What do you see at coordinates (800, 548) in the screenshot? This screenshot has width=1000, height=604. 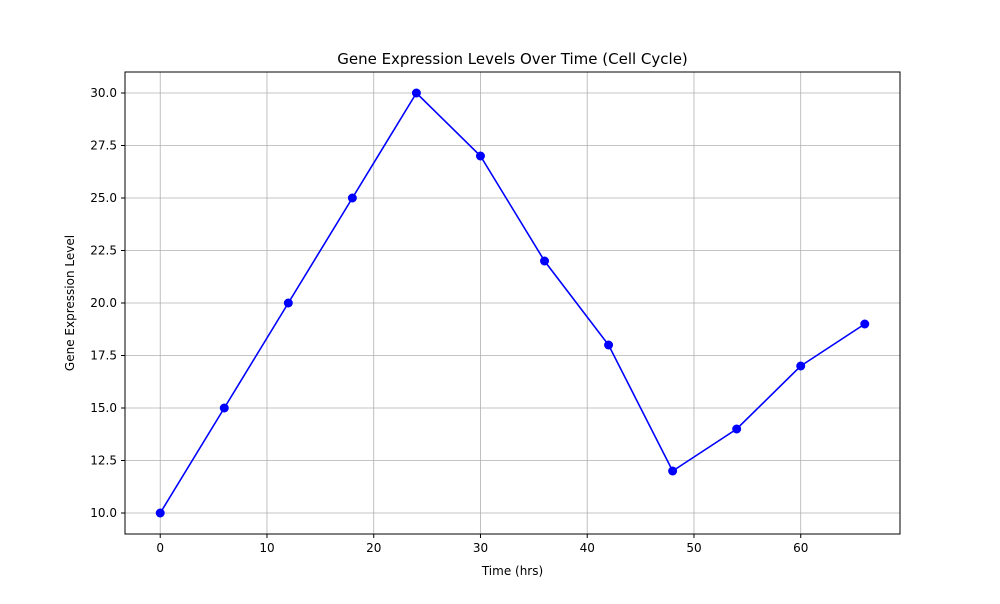 I see `x-tick-label: 60` at bounding box center [800, 548].